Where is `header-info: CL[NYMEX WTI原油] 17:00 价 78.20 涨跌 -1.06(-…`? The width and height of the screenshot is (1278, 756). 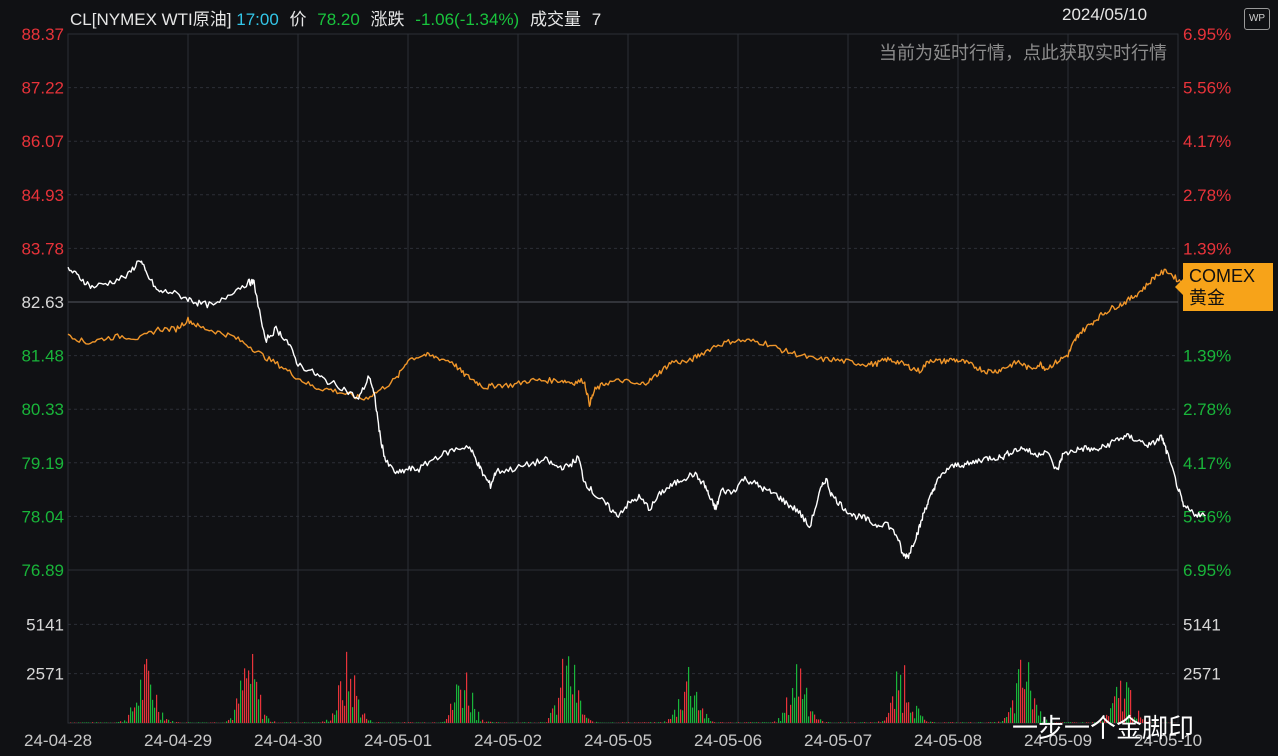
header-info: CL[NYMEX WTI原油] 17:00 价 78.20 涨跌 -1.06(-… is located at coordinates (335, 17).